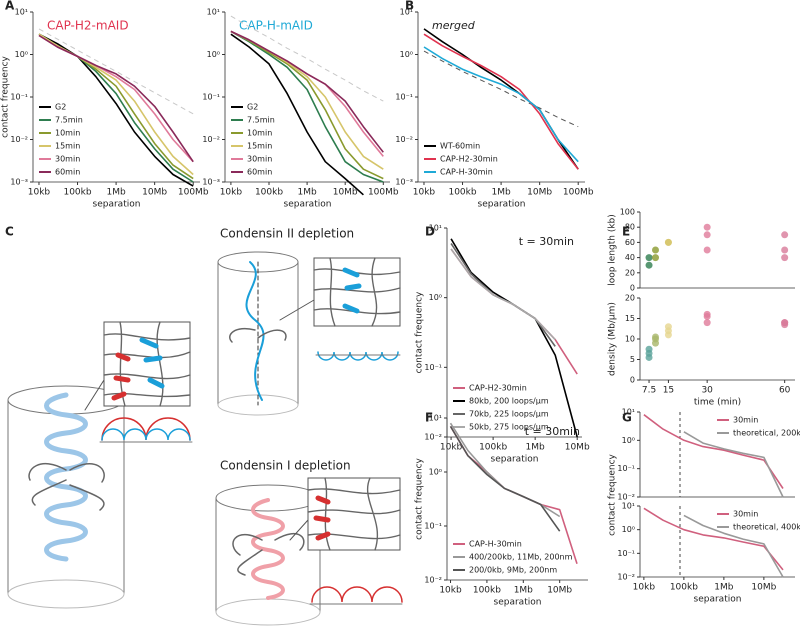 This screenshot has height=636, width=800. I want to click on x-tick-label: 1Mb, so click(115, 193).